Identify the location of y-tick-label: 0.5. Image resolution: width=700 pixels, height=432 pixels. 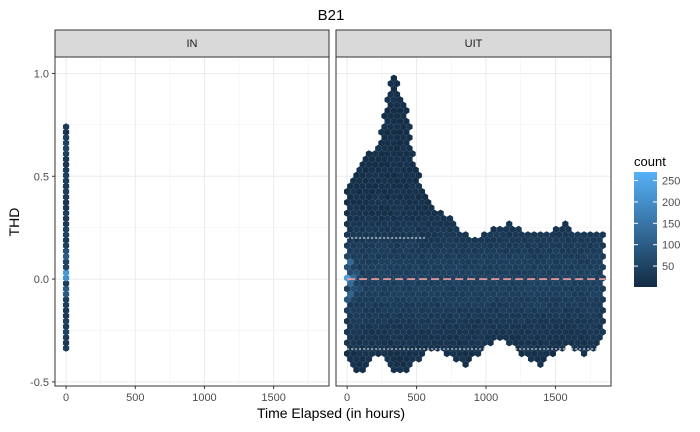
(41, 177).